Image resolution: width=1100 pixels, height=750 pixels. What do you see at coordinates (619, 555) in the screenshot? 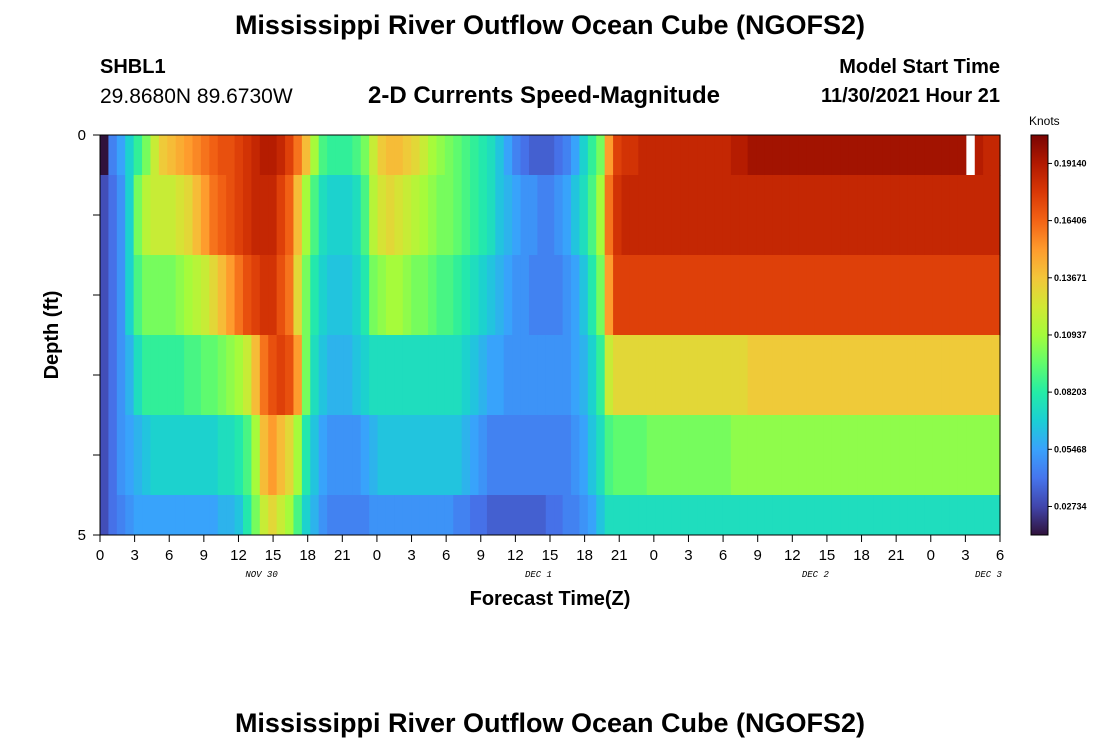
I see `x-tick-label: 21` at bounding box center [619, 555].